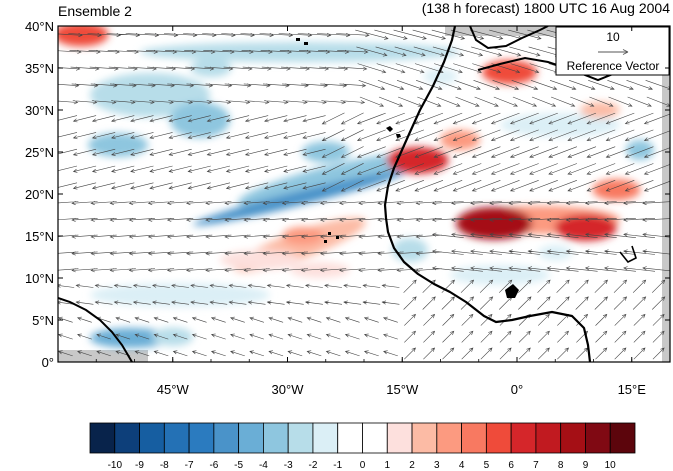 This screenshot has width=673, height=471. What do you see at coordinates (189, 465) in the screenshot?
I see `colorbar-label: -7` at bounding box center [189, 465].